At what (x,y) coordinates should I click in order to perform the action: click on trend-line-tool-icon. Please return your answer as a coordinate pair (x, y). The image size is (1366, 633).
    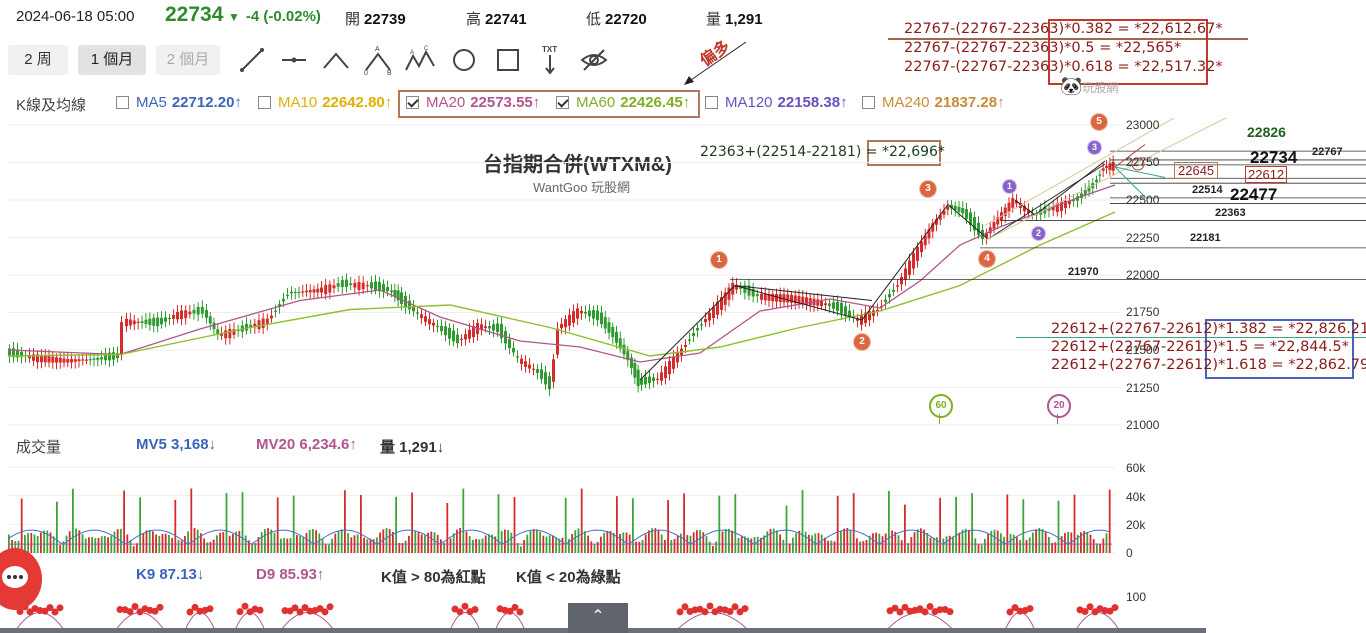
    Looking at the image, I should click on (252, 60).